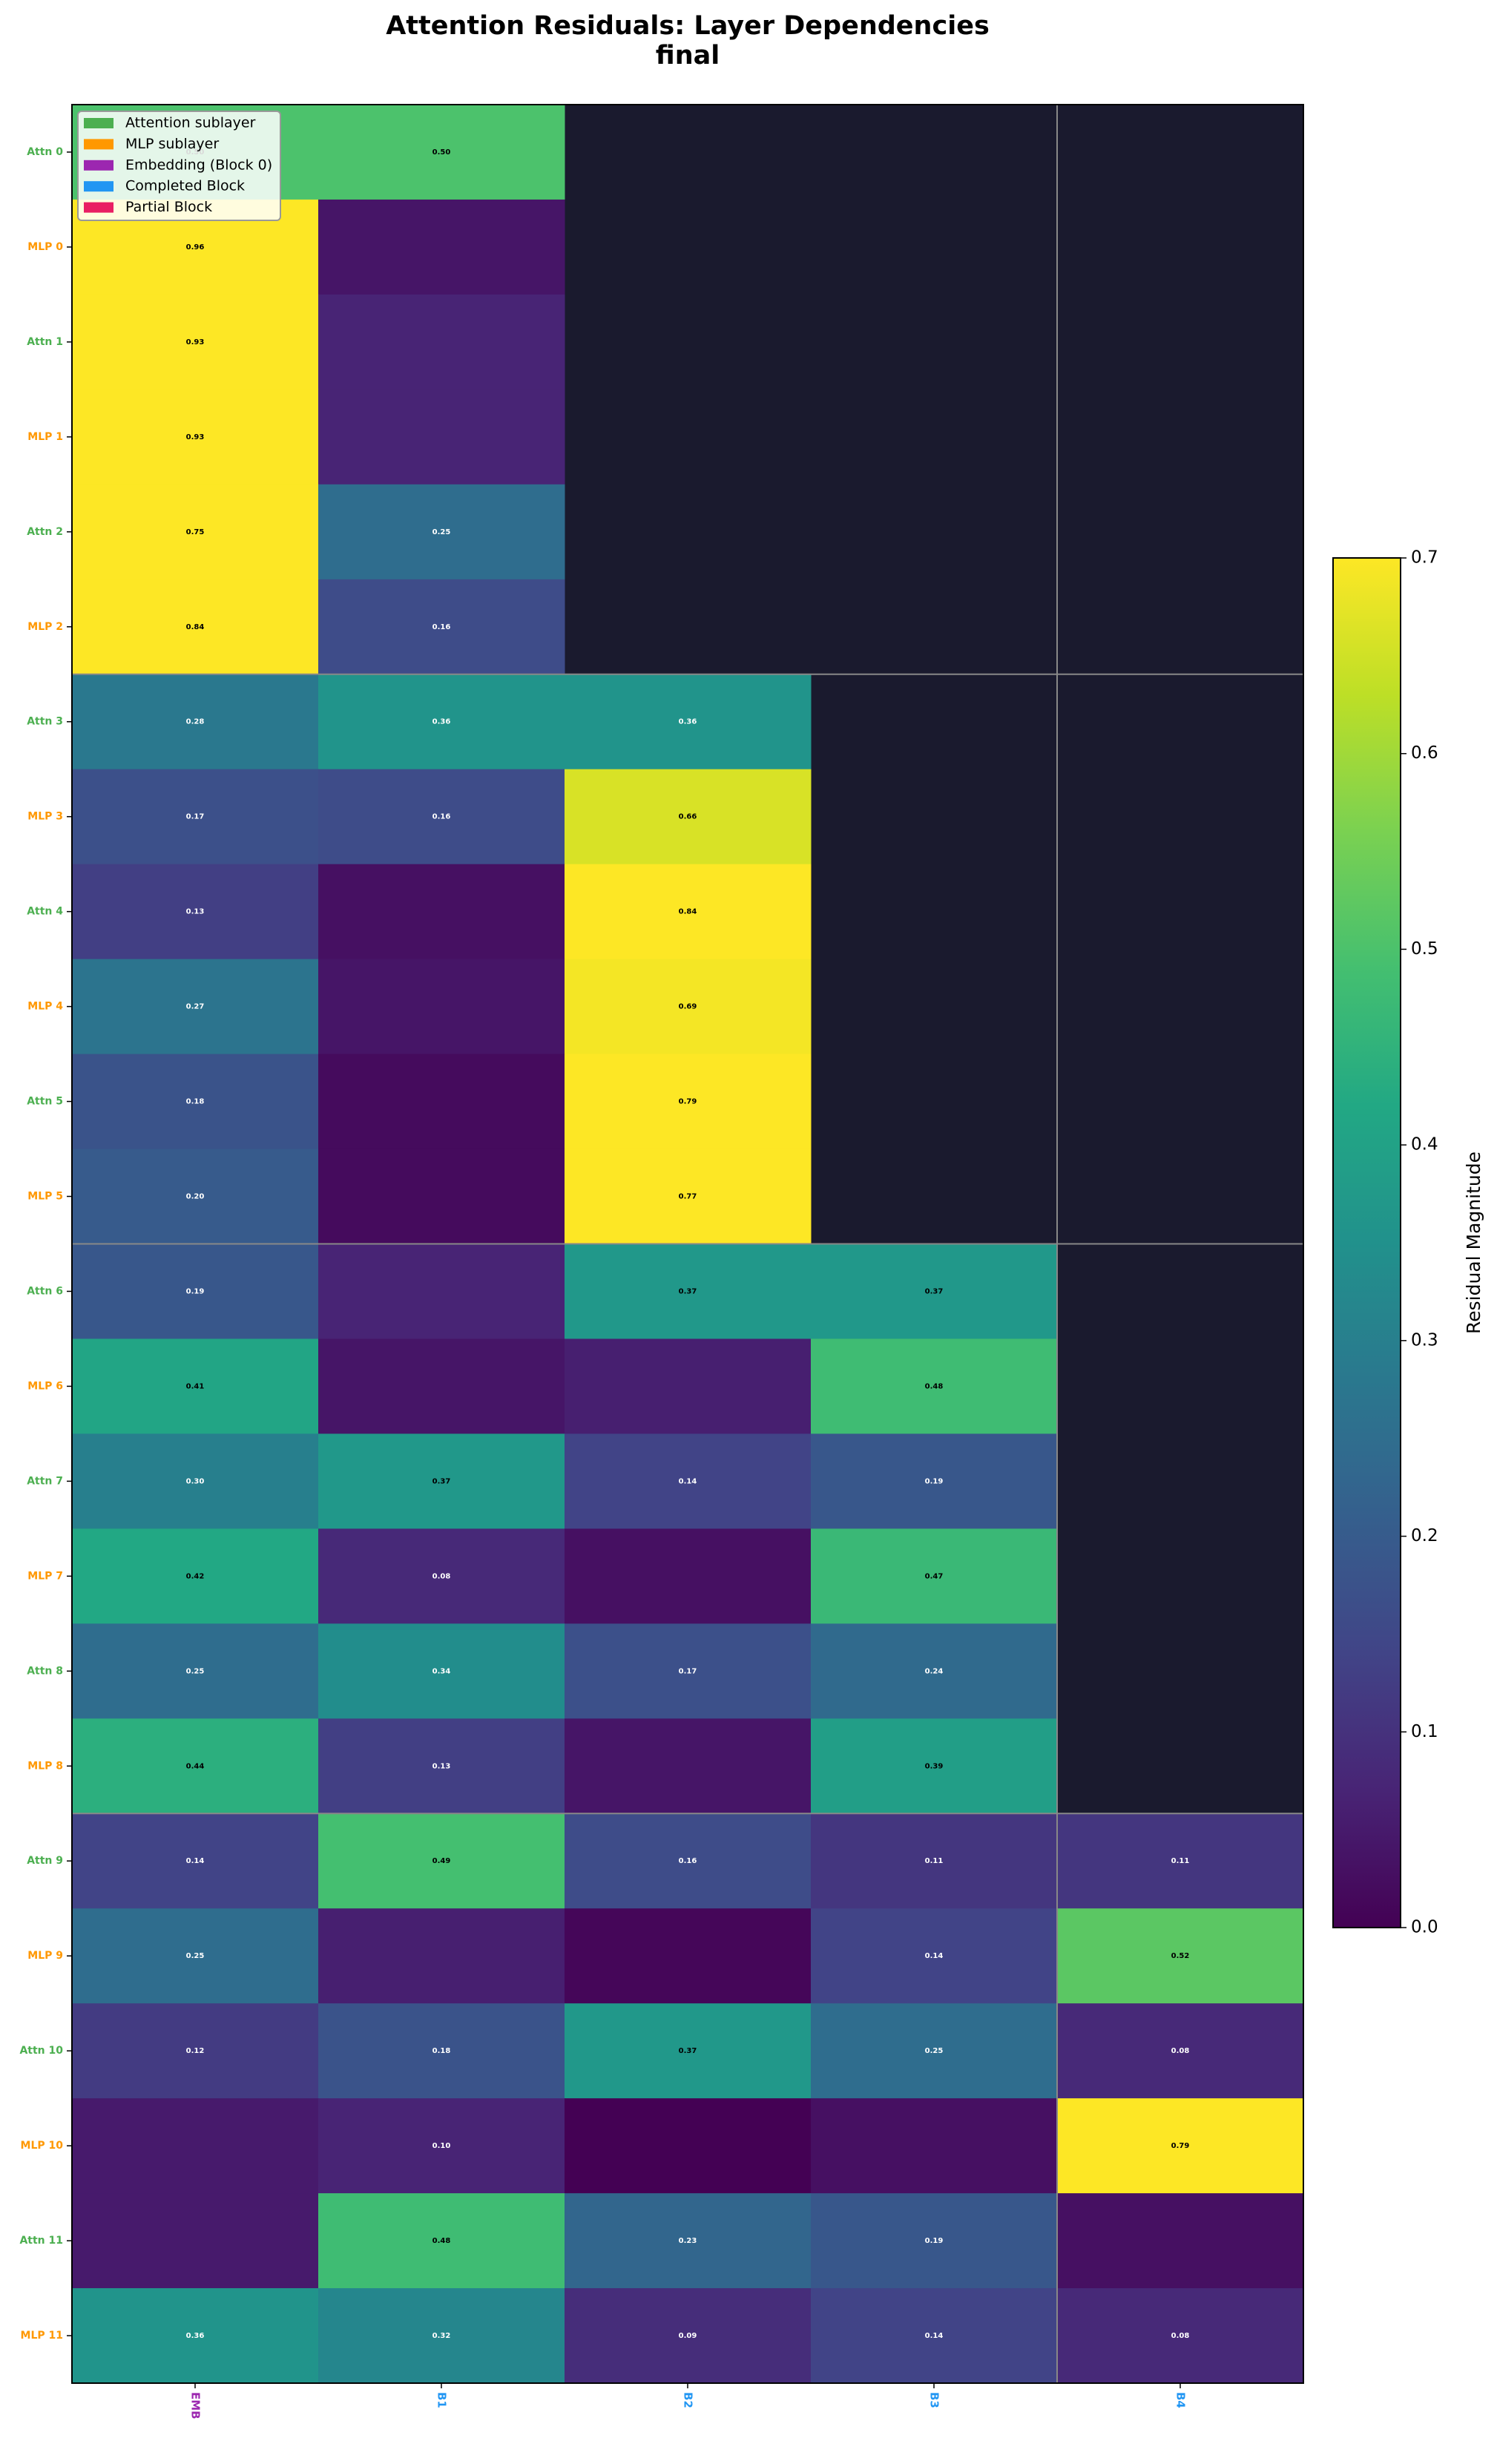 The image size is (1497, 2464). Describe the element at coordinates (1425, 1731) in the screenshot. I see `colorbar-tick-label: 0.1` at that location.